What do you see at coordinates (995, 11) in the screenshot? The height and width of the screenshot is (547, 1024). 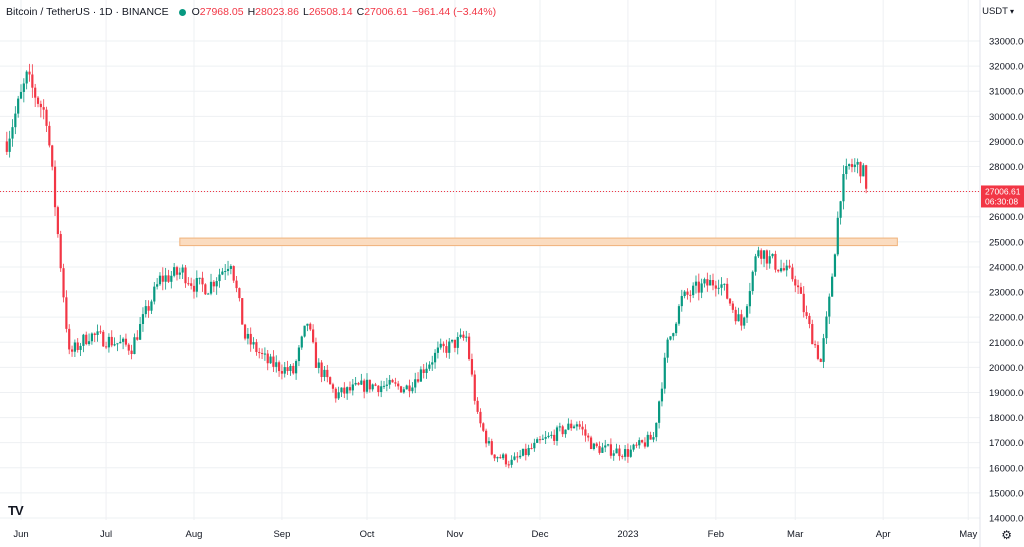 I see `currency-label: USDT` at bounding box center [995, 11].